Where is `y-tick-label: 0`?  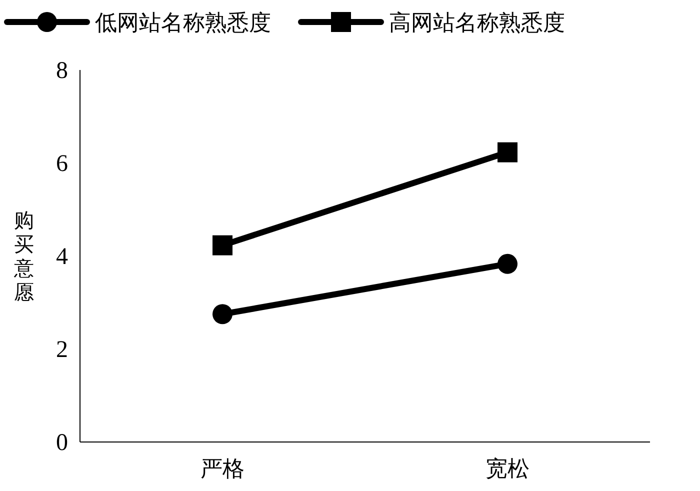 y-tick-label: 0 is located at coordinates (62, 443).